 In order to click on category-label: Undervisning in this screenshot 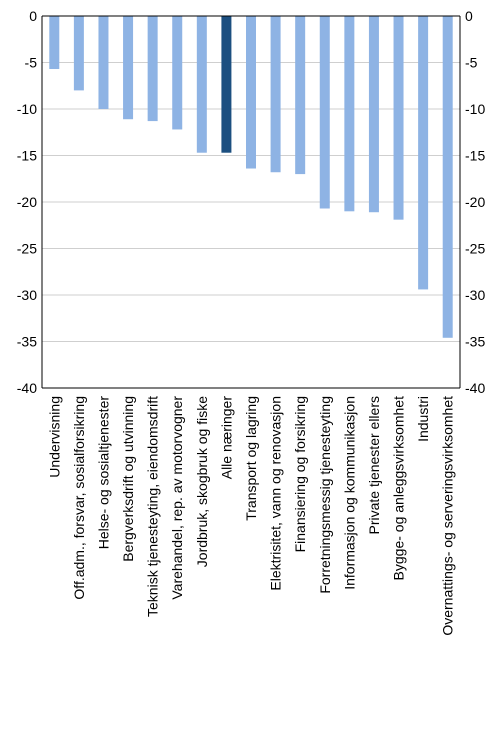, I will do `click(54, 437)`.